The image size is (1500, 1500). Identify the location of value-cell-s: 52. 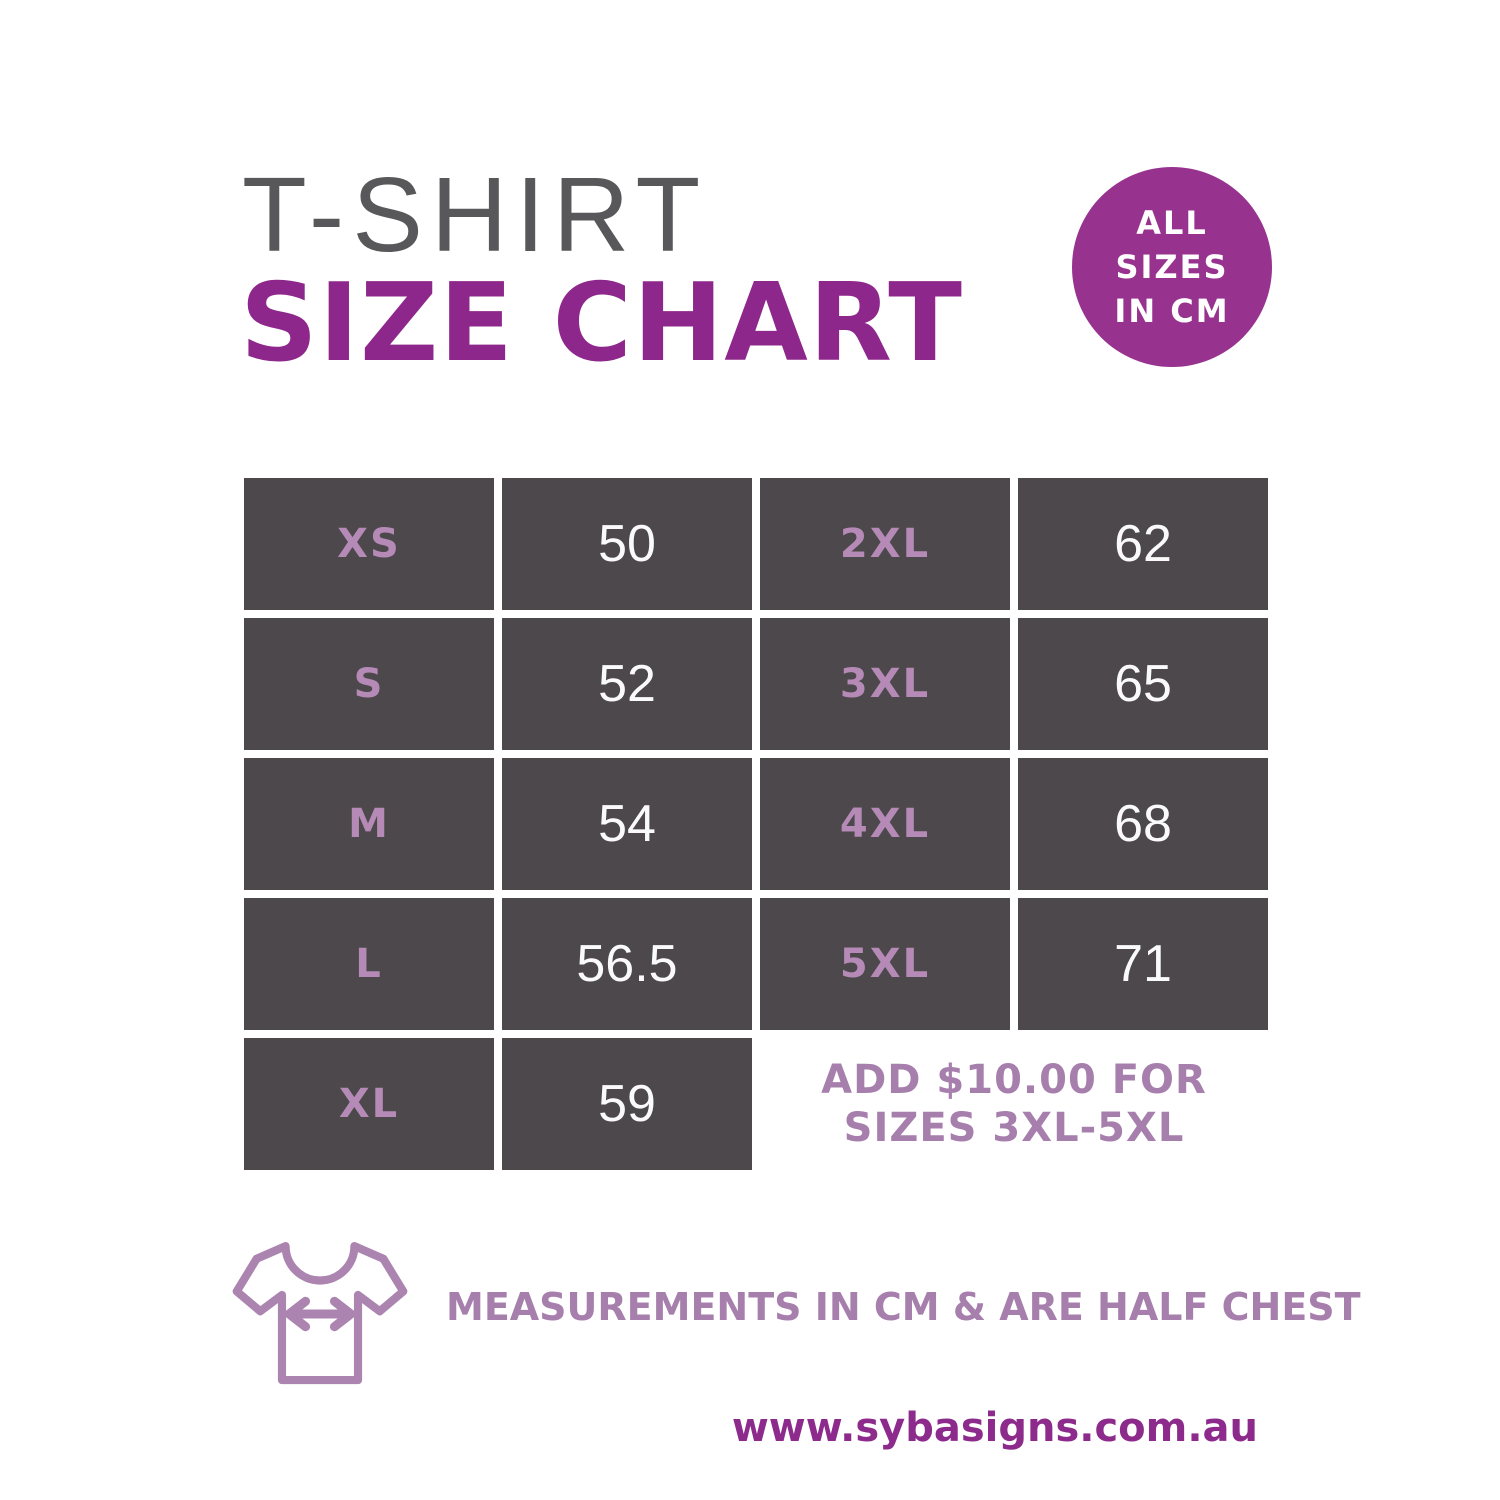
(627, 684).